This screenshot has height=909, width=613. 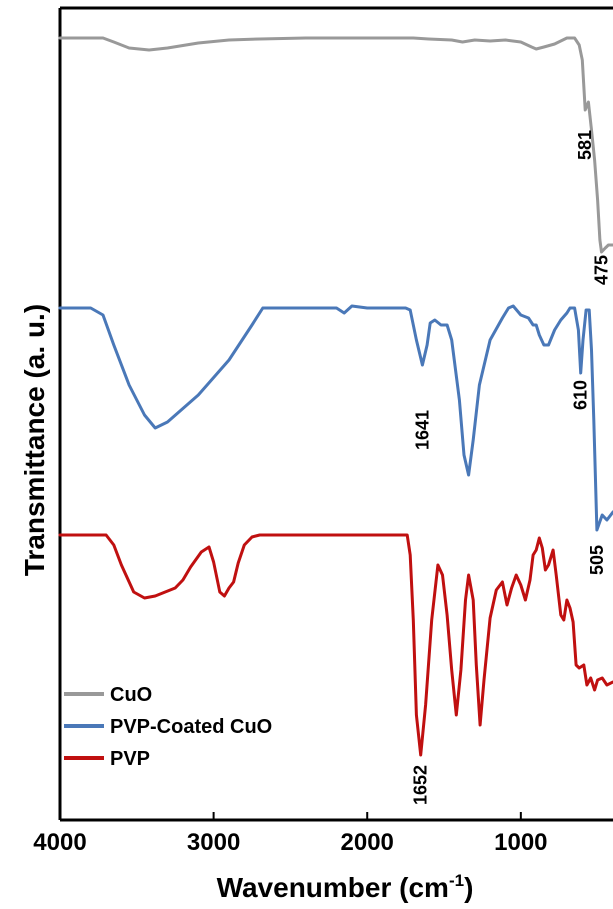 What do you see at coordinates (213, 842) in the screenshot?
I see `x-tick-label: 3000` at bounding box center [213, 842].